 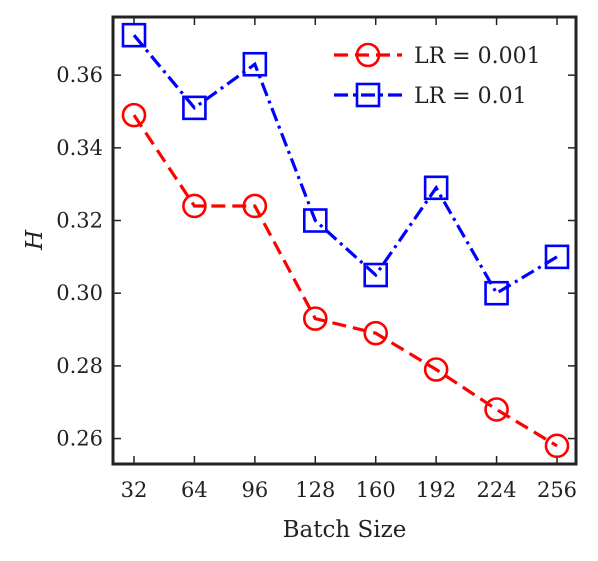 What do you see at coordinates (477, 56) in the screenshot?
I see `legend-label: LR = 0.001` at bounding box center [477, 56].